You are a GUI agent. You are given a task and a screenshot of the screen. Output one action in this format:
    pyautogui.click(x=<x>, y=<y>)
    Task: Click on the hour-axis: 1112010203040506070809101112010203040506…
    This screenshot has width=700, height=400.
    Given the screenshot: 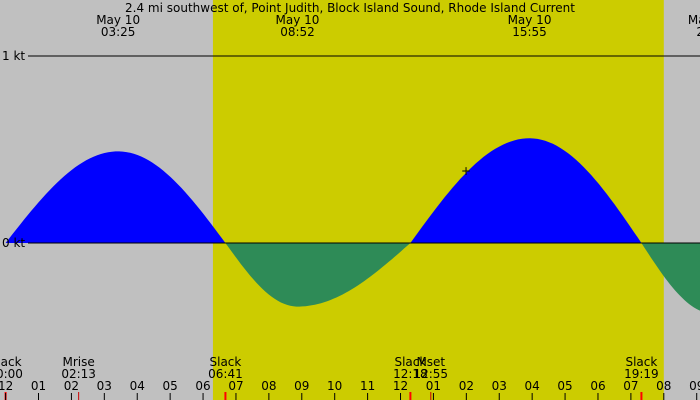 What is the action you would take?
    pyautogui.click(x=350, y=389)
    